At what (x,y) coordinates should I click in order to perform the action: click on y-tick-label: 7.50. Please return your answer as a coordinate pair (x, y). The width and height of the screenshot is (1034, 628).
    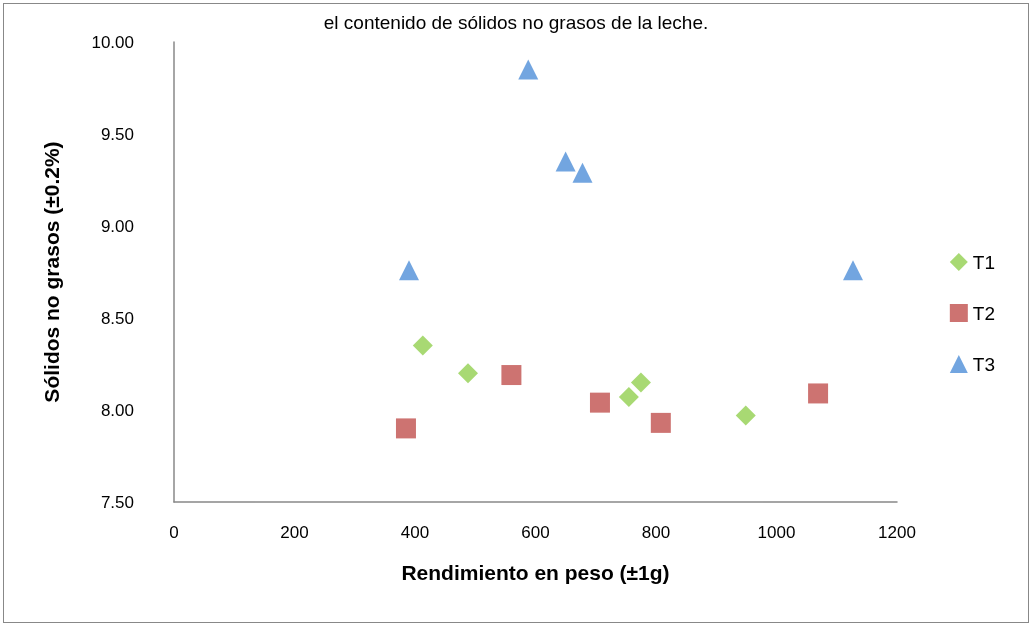
    Looking at the image, I should click on (117, 502).